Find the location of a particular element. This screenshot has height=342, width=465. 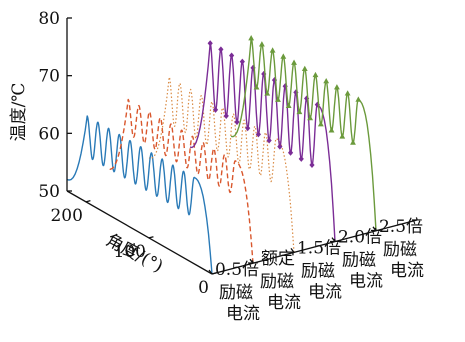

y-tick-label: 200 is located at coordinates (66, 216).